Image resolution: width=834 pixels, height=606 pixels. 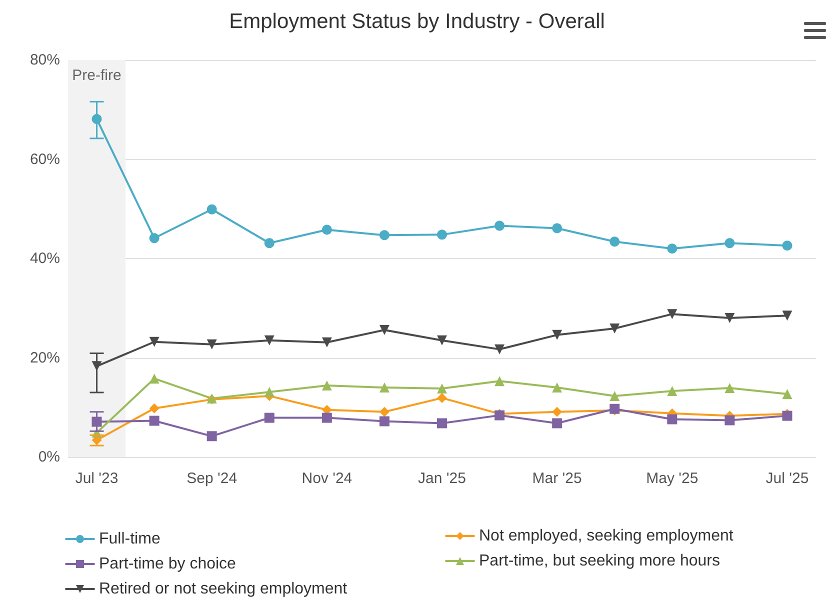 I want to click on y-tick-label: 0%, so click(x=49, y=457).